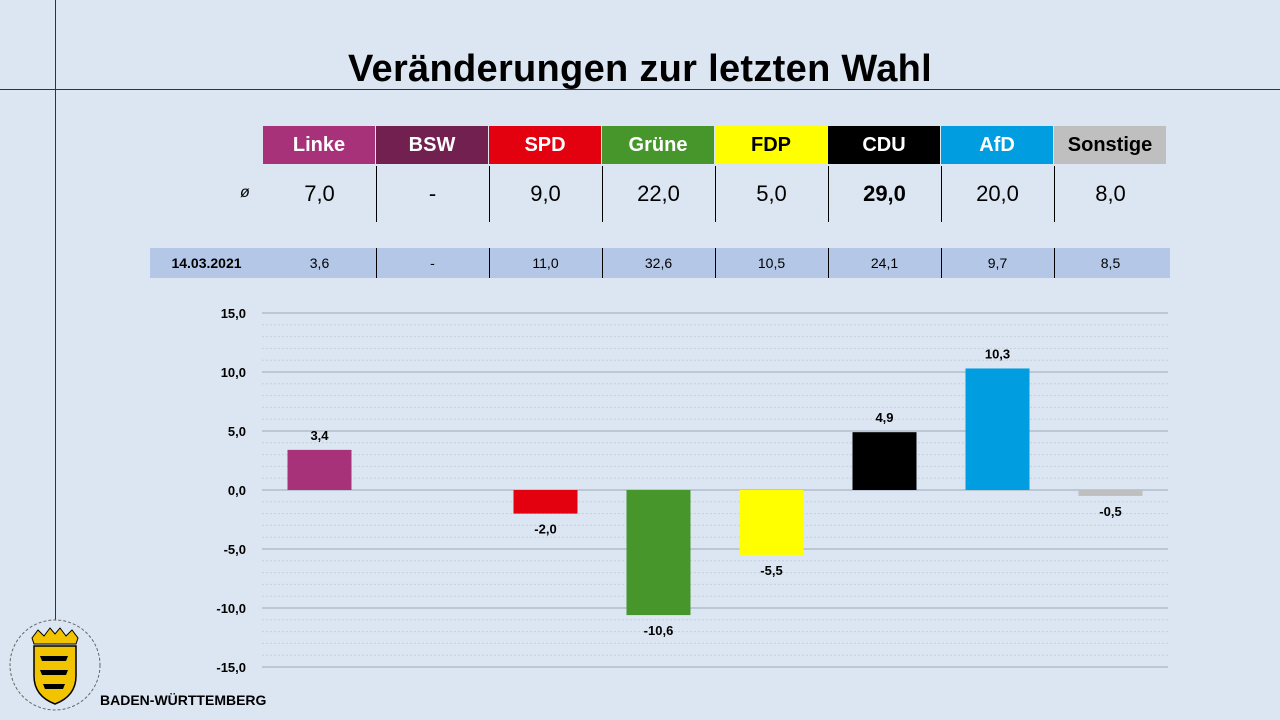 The image size is (1280, 720). What do you see at coordinates (206, 263) in the screenshot?
I see `previous-election-date: 14.03.2021` at bounding box center [206, 263].